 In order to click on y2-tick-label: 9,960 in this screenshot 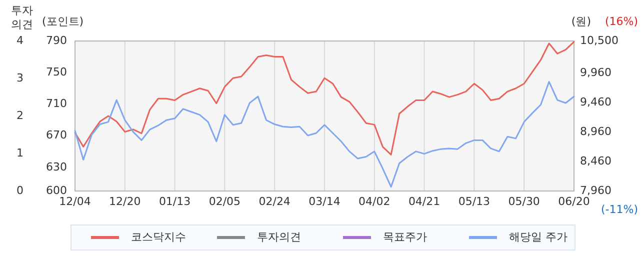, I will do `click(596, 72)`.